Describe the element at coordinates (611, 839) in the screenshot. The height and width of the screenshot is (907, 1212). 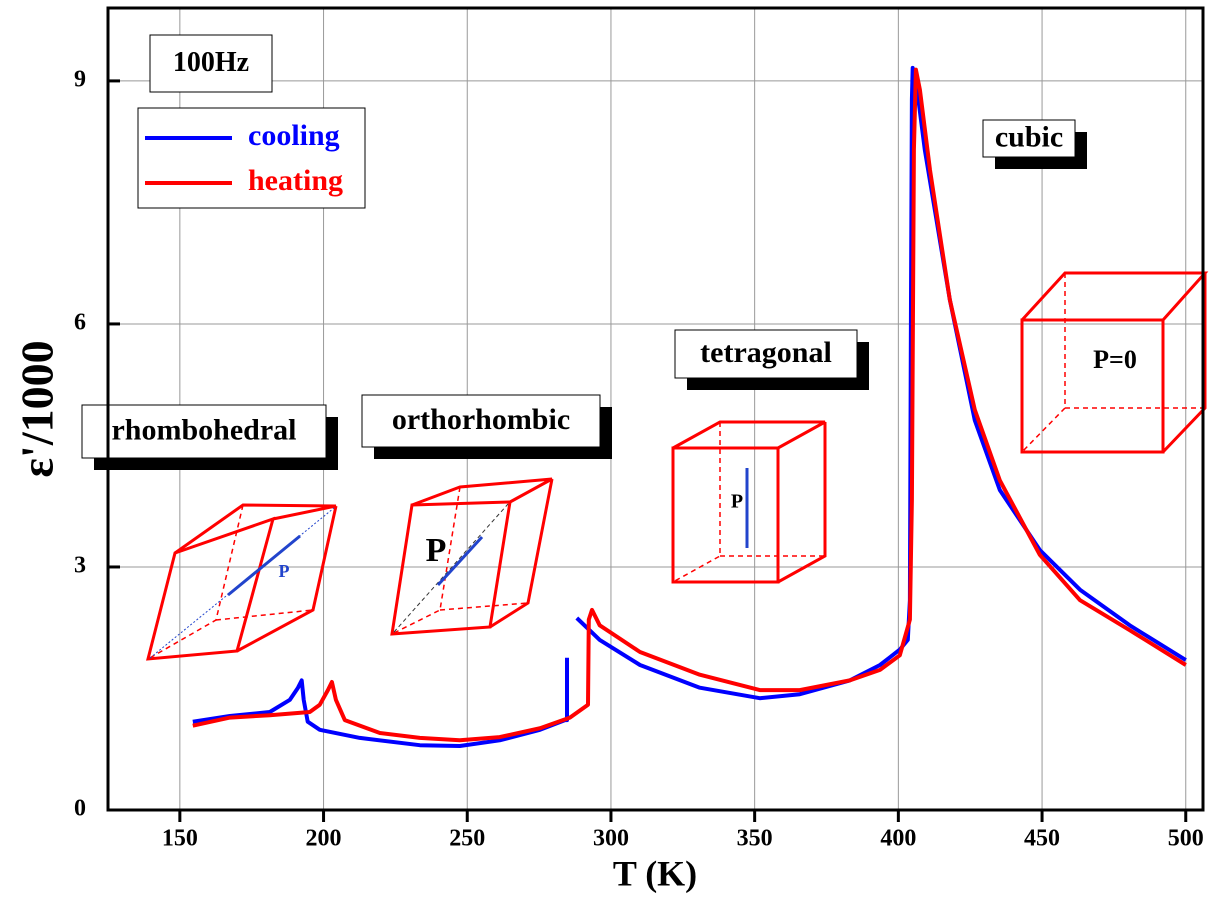
I see `x-tick-label: 300` at that location.